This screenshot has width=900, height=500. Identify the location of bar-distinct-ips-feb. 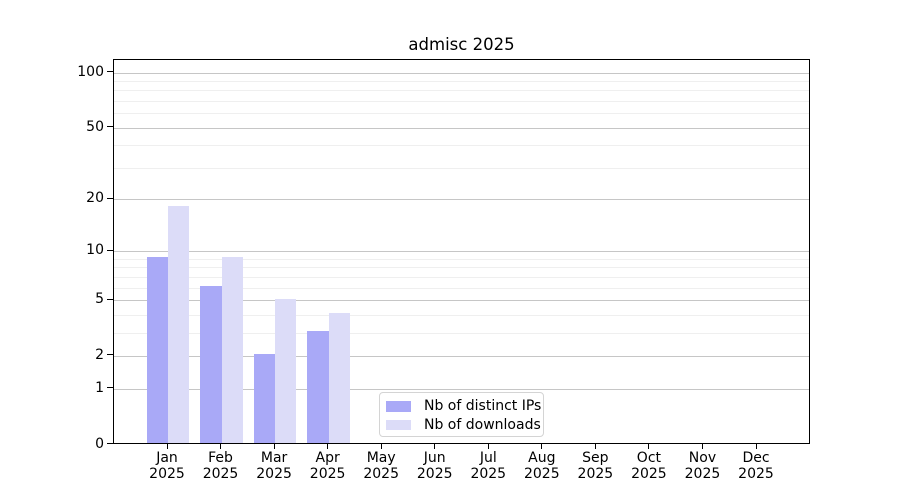
(211, 364).